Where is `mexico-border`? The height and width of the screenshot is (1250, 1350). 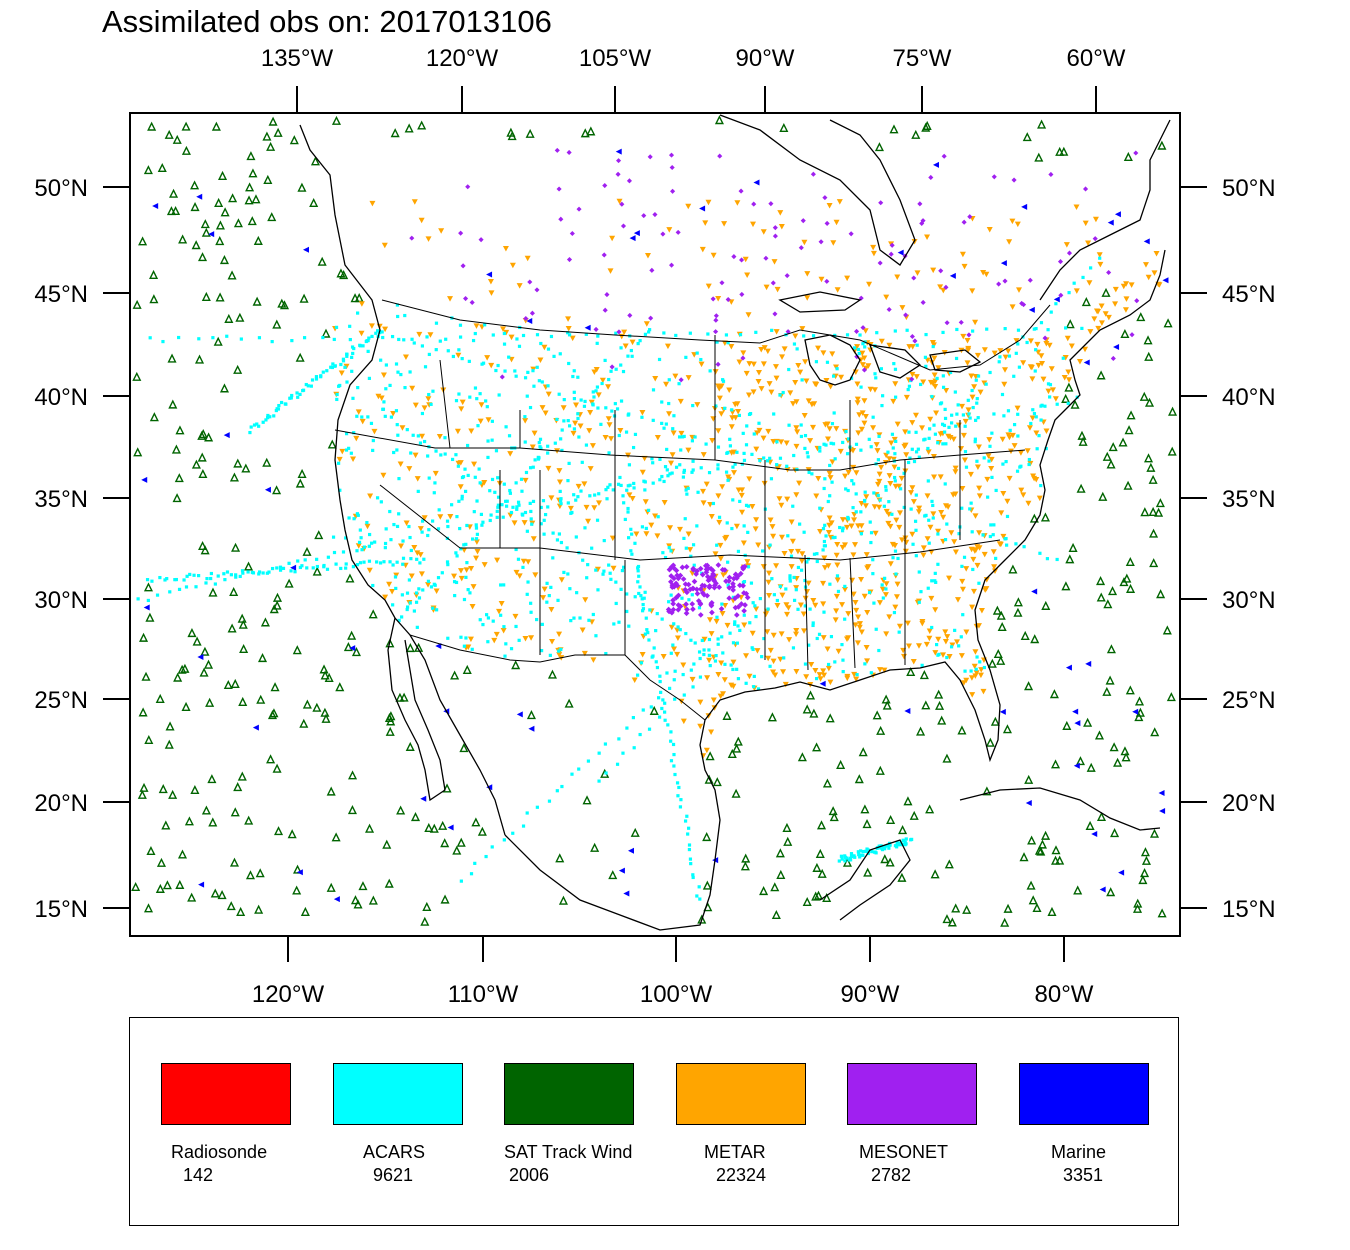
mexico-border is located at coordinates (557, 677).